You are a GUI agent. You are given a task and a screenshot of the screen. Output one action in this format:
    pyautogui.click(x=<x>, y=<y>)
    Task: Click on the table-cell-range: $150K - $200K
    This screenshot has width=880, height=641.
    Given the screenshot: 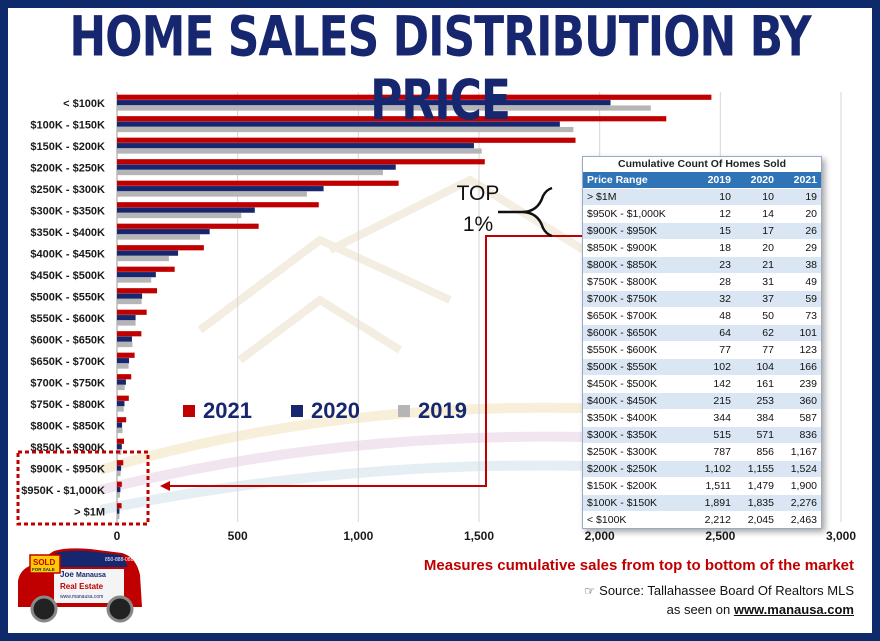 What is the action you would take?
    pyautogui.click(x=637, y=486)
    